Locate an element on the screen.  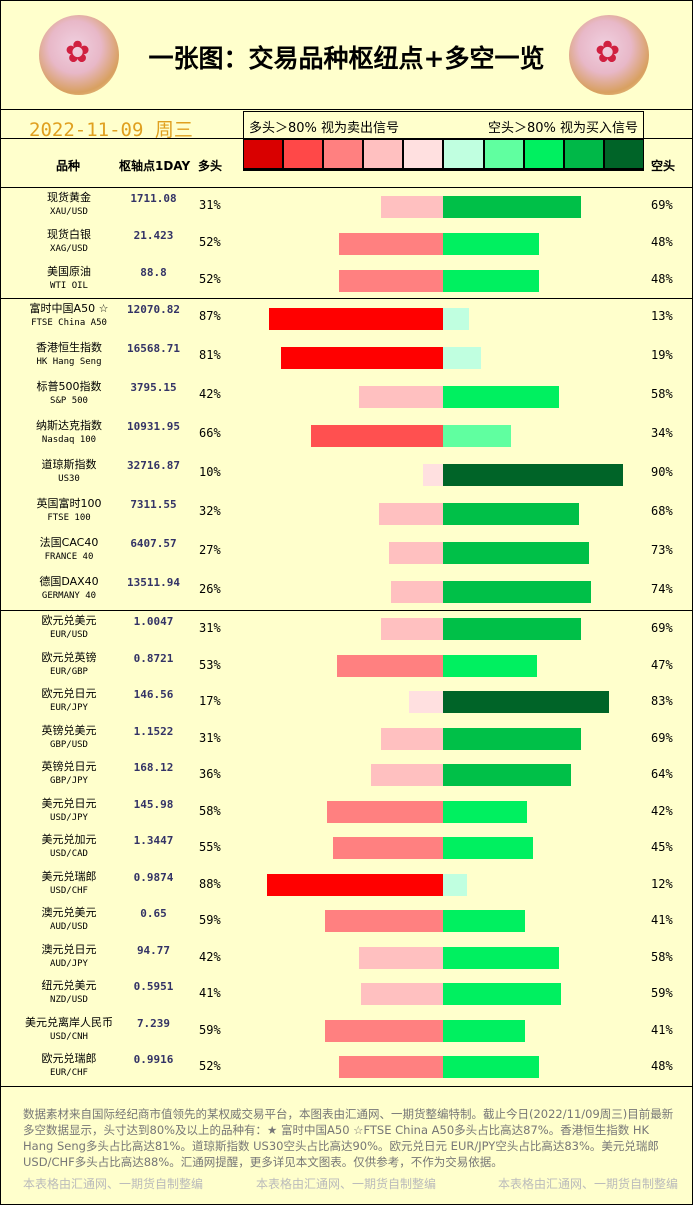
table-row: 欧元兑美元 EUR/USD 1.0047 31% 69% is located at coordinates (346, 629).